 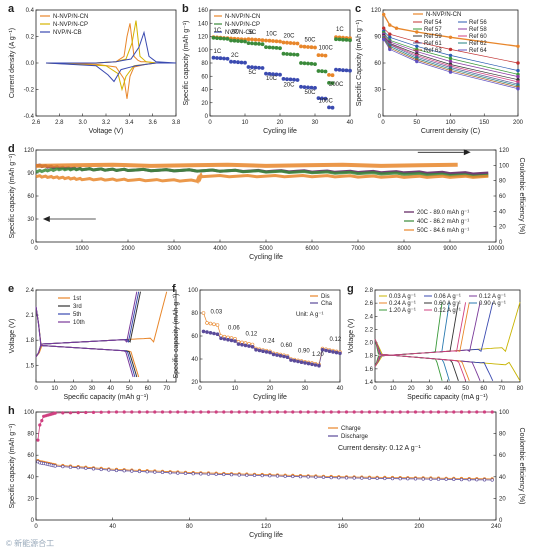 I want to click on x-tick-label-g: 30, so click(x=429, y=389).